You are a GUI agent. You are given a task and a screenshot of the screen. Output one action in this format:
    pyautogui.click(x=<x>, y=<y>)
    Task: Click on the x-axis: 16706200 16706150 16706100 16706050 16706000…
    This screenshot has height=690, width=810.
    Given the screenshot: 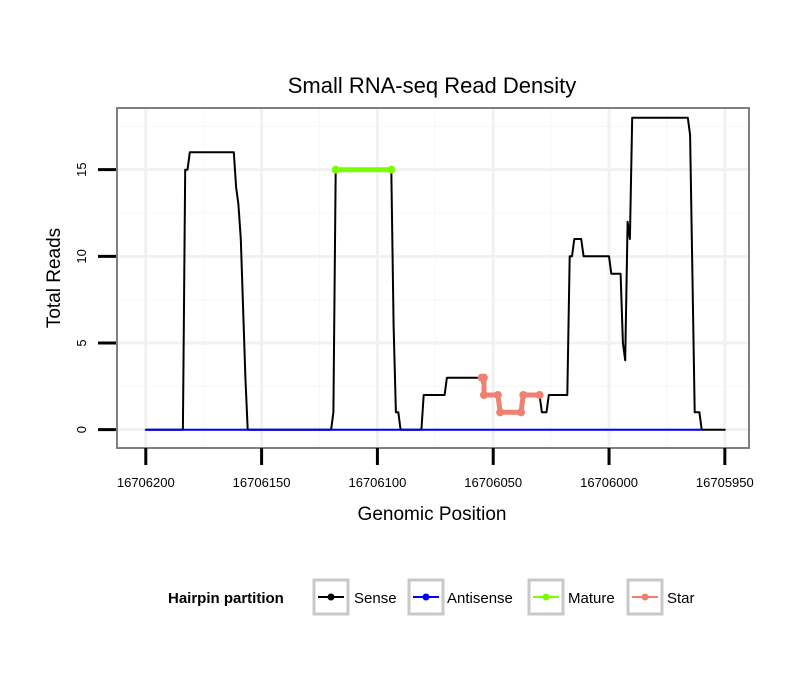 What is the action you would take?
    pyautogui.click(x=435, y=469)
    